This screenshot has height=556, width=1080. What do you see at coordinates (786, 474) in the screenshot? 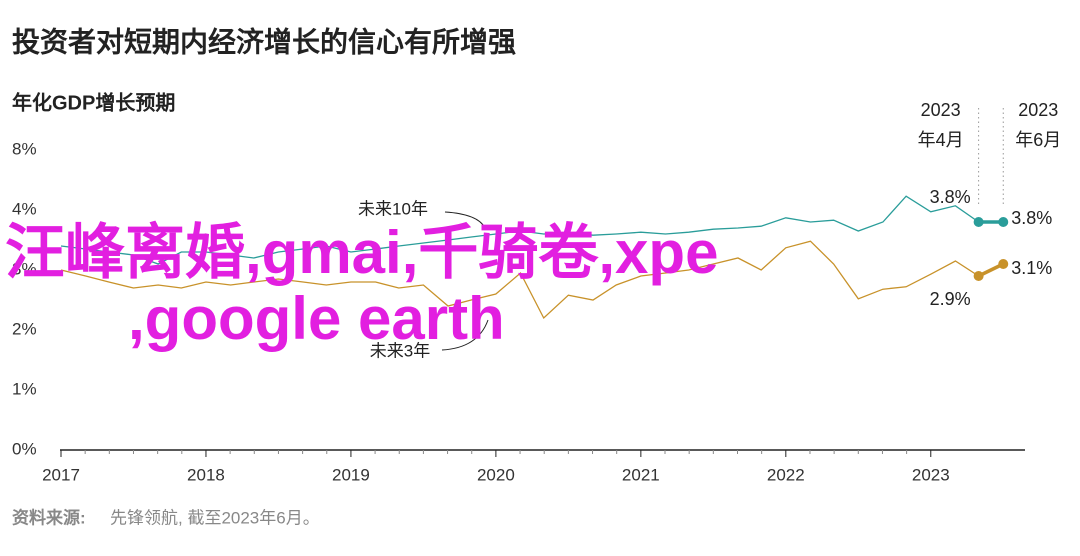
I see `x-tick-label: 2022` at bounding box center [786, 474].